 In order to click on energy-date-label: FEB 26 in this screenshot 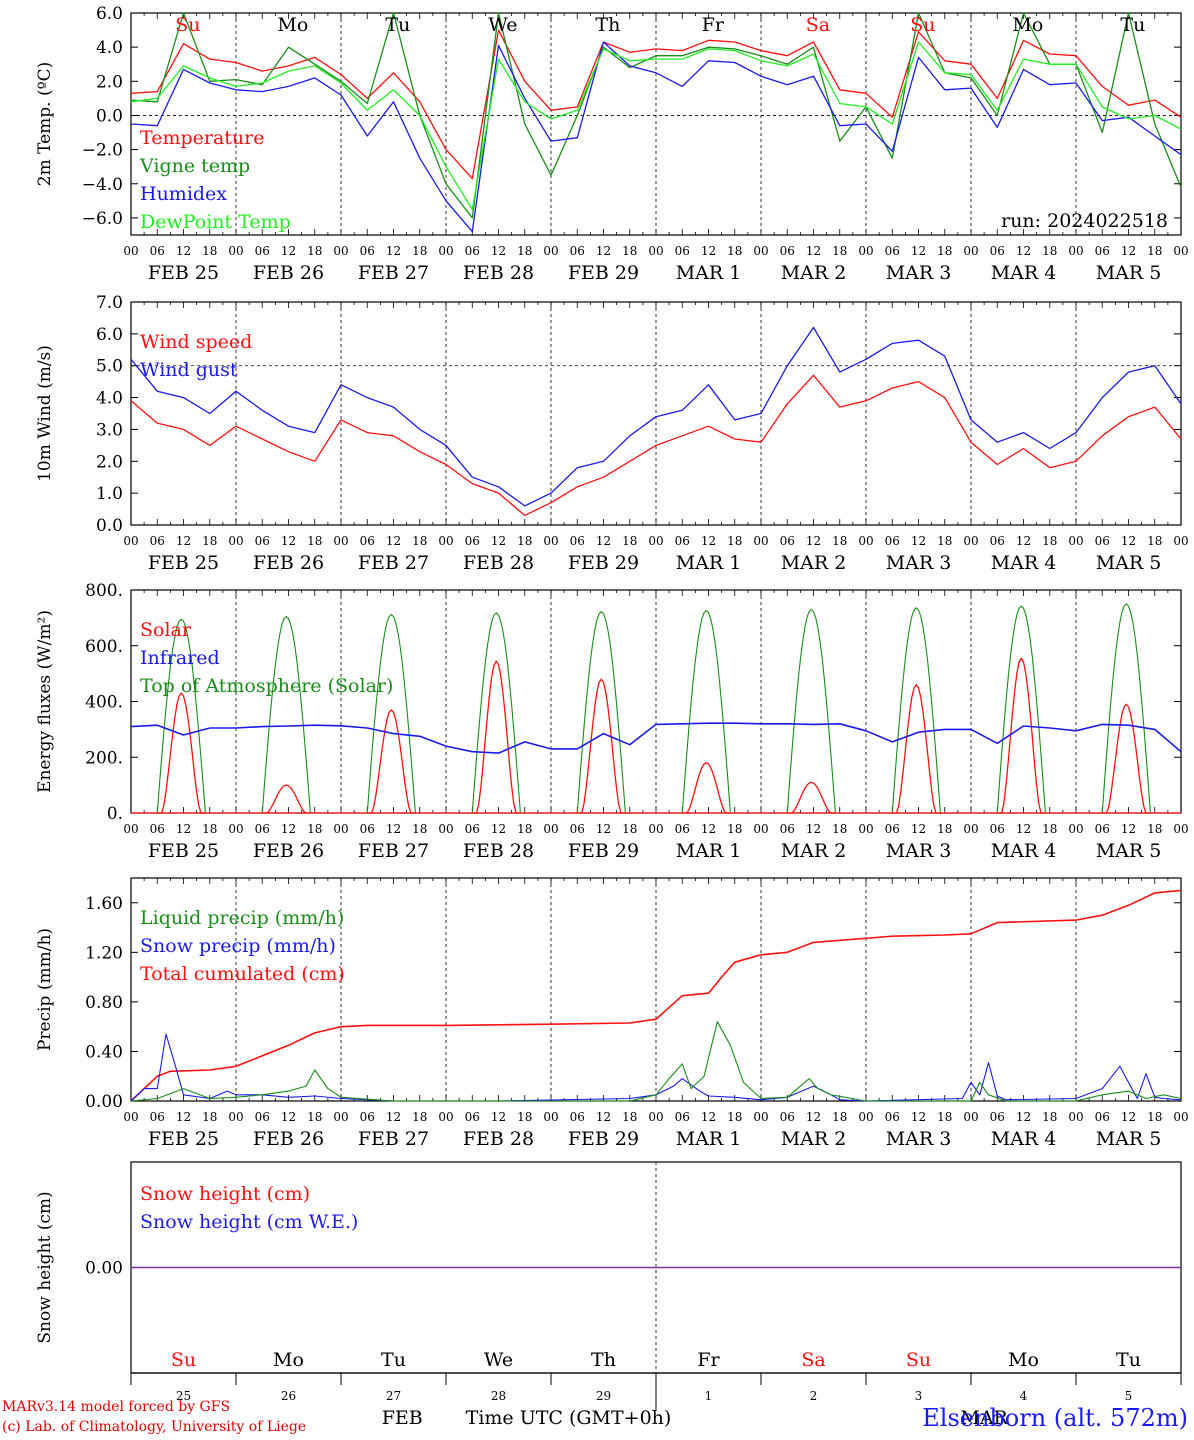, I will do `click(288, 851)`.